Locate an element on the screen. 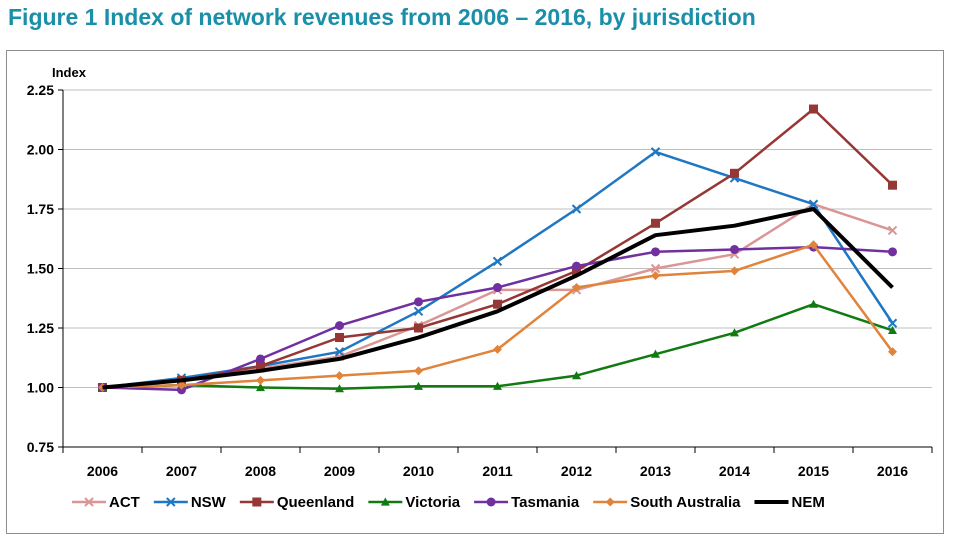 The width and height of the screenshot is (961, 539). legend-marker-queenland is located at coordinates (257, 502).